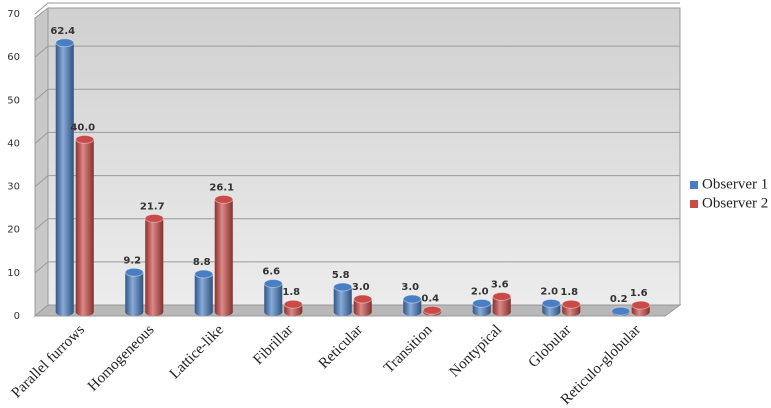 The height and width of the screenshot is (408, 771). What do you see at coordinates (619, 299) in the screenshot?
I see `value-label: 0.2` at bounding box center [619, 299].